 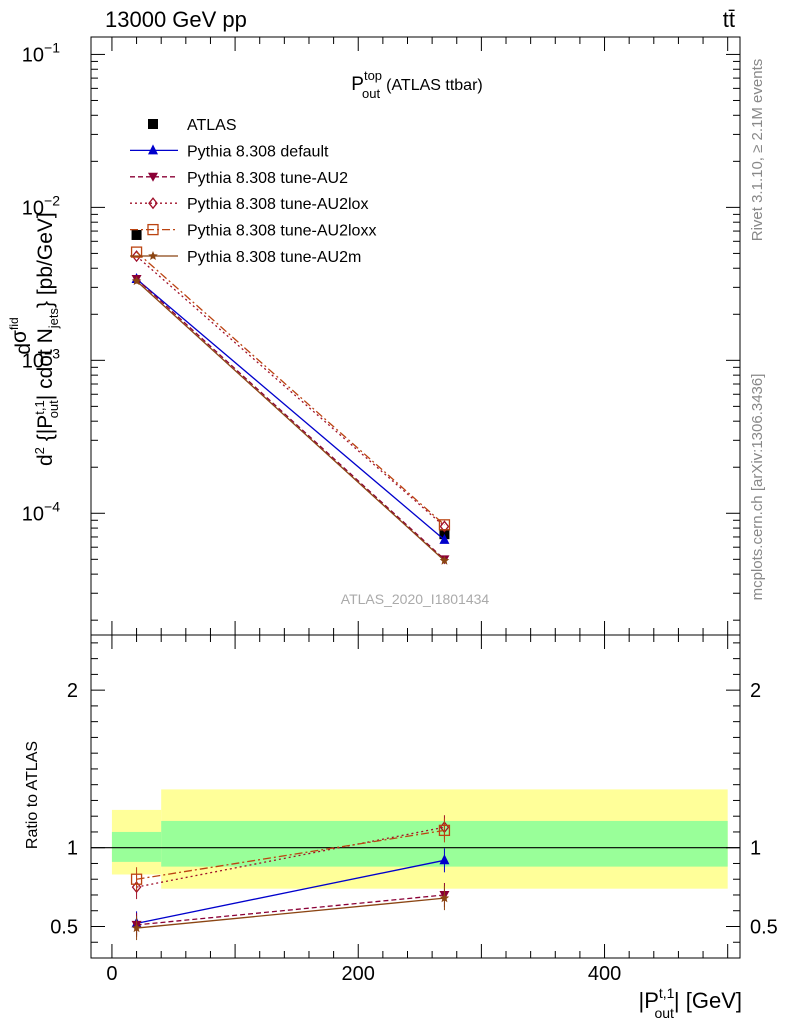 I want to click on beam-label: 13000 GeV pp, so click(x=176, y=19).